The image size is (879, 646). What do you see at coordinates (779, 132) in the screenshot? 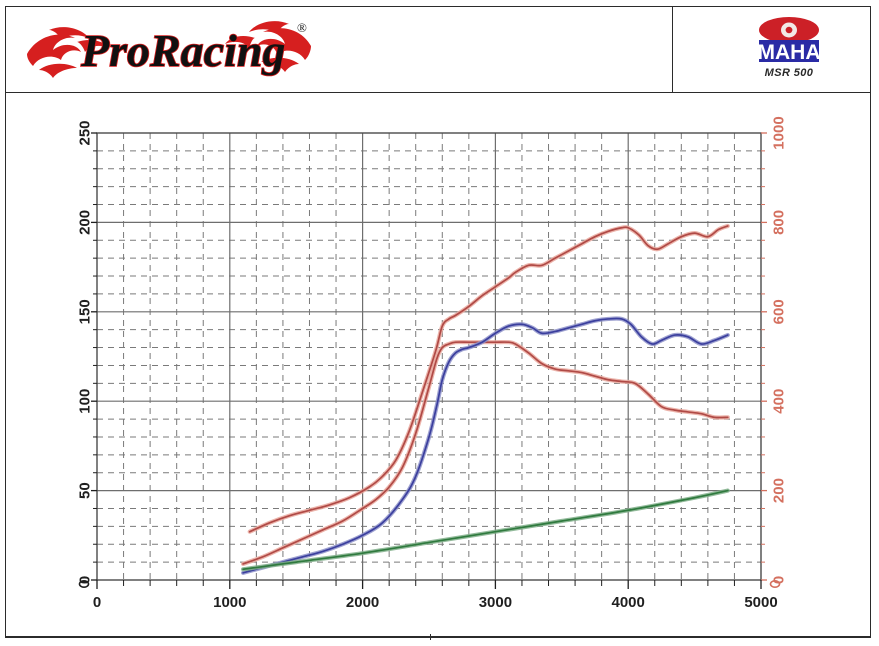
I see `y2-axis-tick-label: 1000` at bounding box center [779, 132].